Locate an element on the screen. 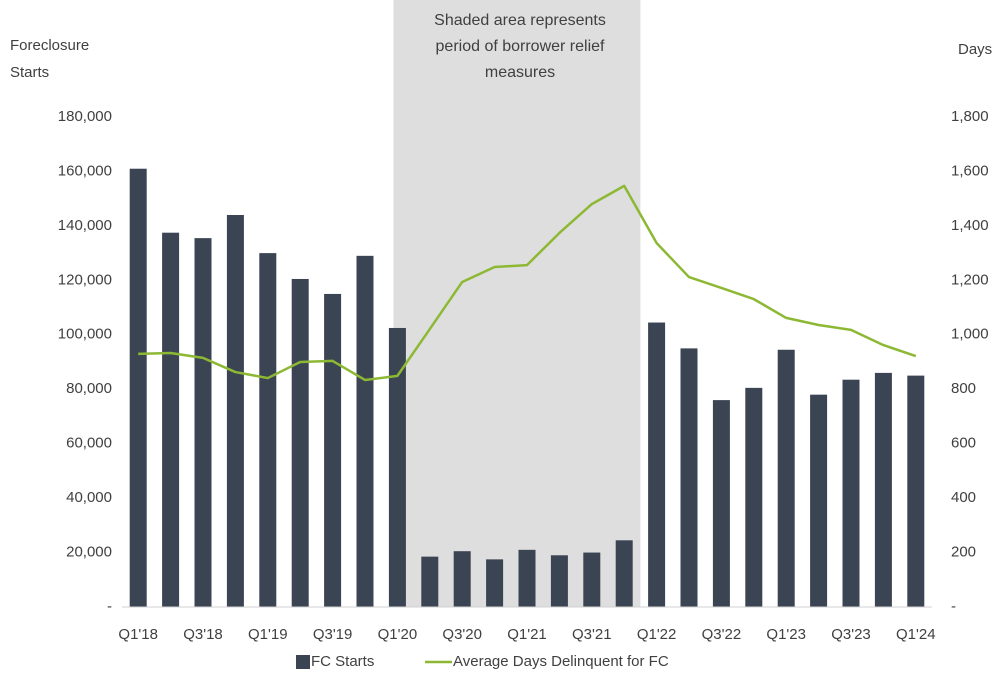  y2-tick-label: 1,600 is located at coordinates (970, 170).